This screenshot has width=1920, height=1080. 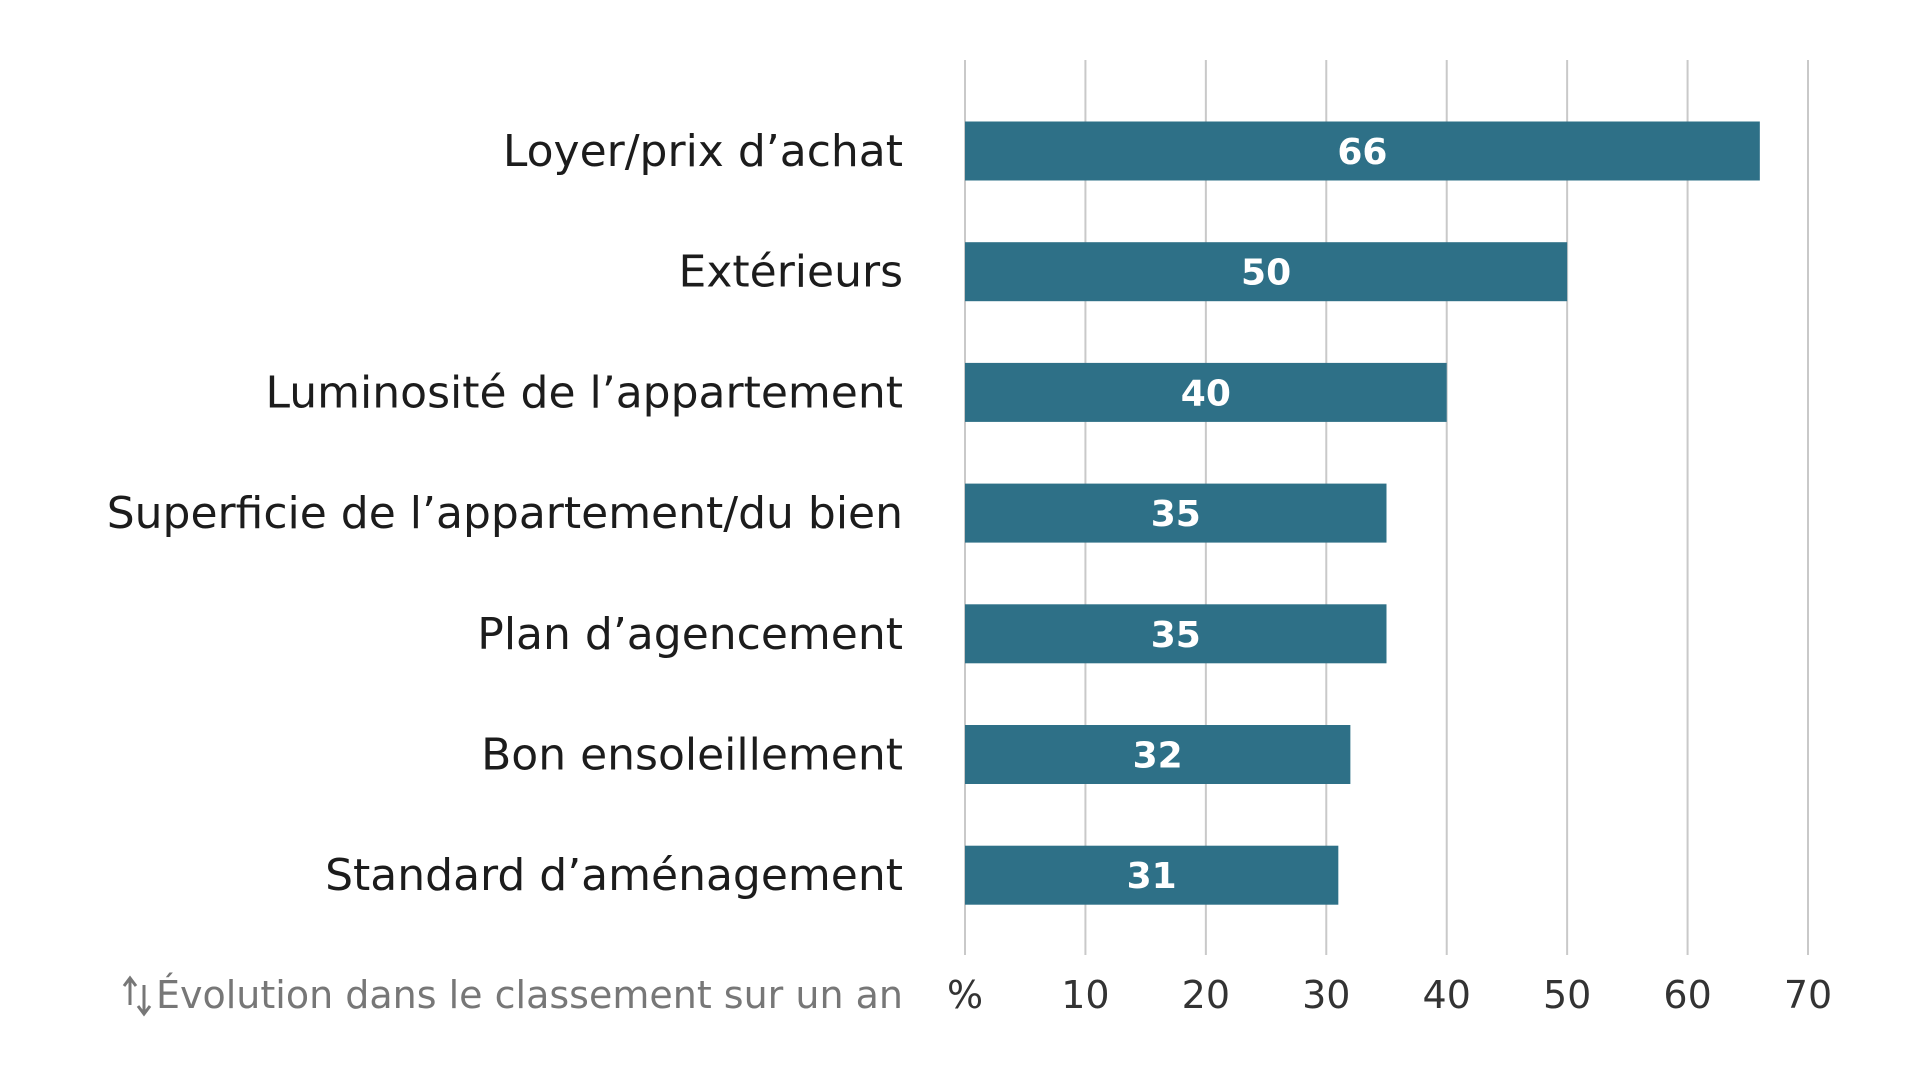 I want to click on x-tick-label: 60, so click(x=1687, y=995).